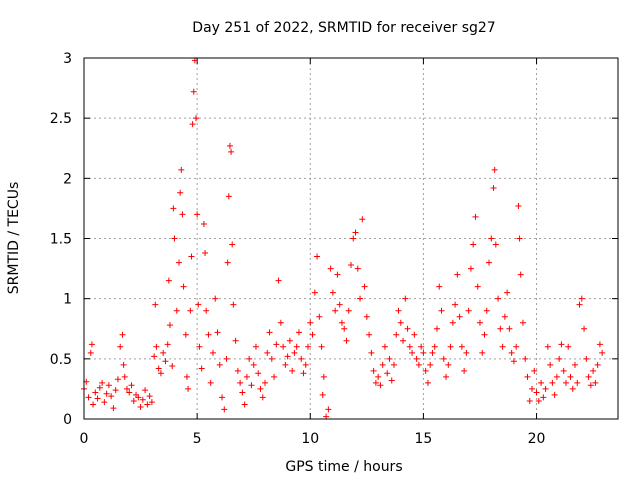 This screenshot has width=640, height=480. What do you see at coordinates (14, 238) in the screenshot?
I see `y-axis-label: SRMTID / TECUs` at bounding box center [14, 238].